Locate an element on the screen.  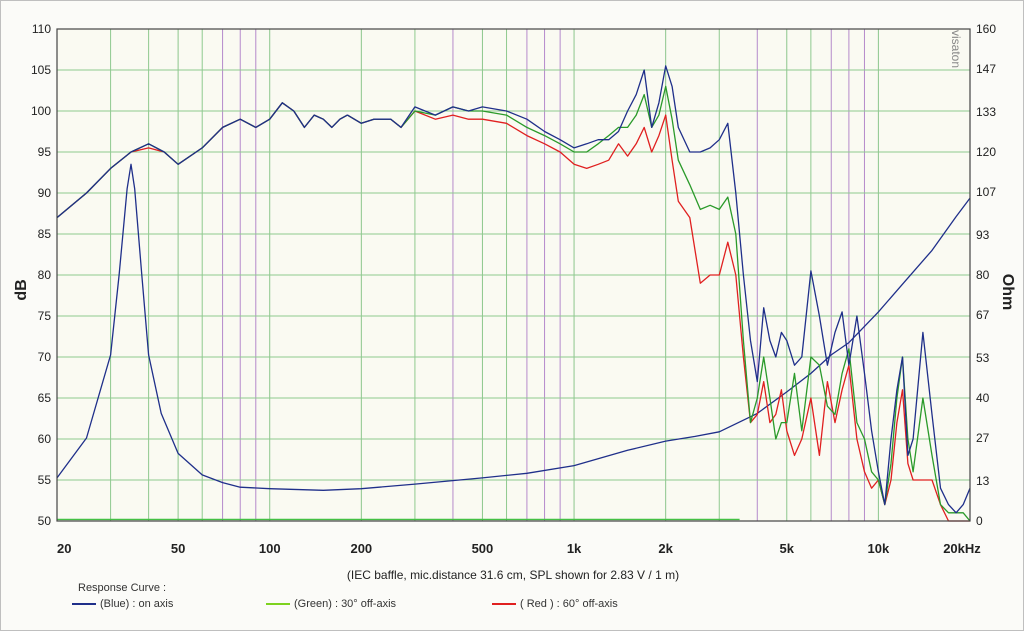
y-tick-label-right: 147 is located at coordinates (986, 69).